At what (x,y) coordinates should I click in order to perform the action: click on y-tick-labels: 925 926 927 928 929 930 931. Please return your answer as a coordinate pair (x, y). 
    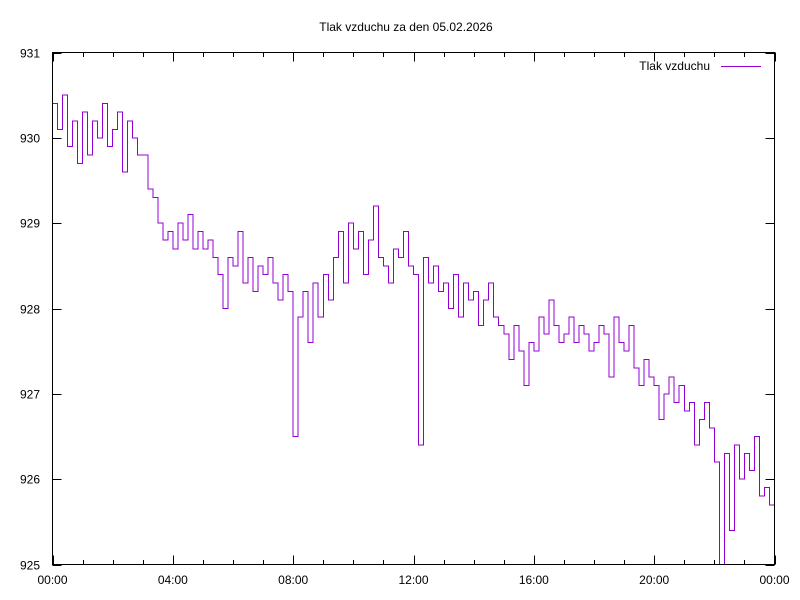
    Looking at the image, I should click on (30, 310).